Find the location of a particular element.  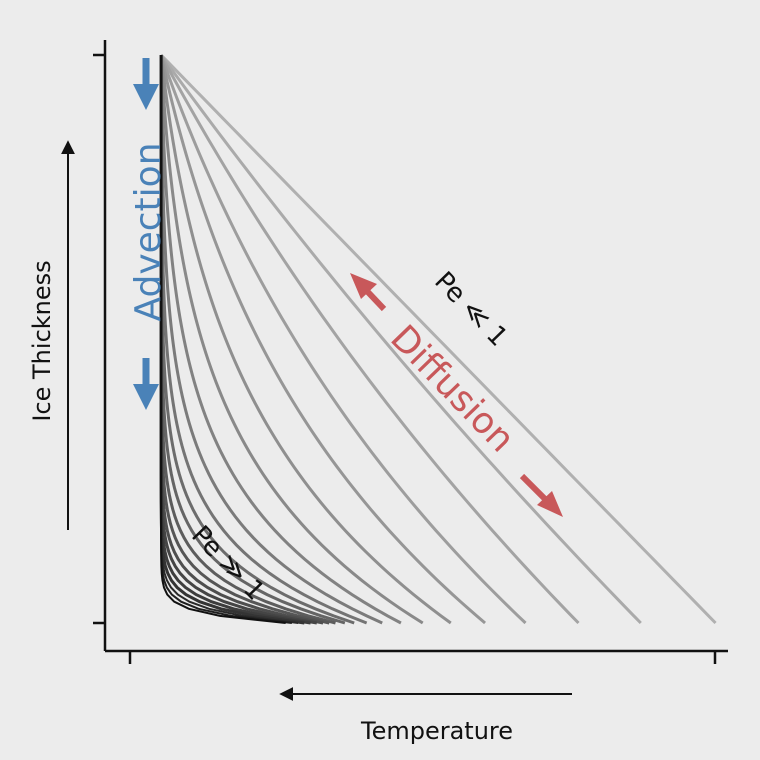

diffusion-arrow-down is located at coordinates (541, 495).